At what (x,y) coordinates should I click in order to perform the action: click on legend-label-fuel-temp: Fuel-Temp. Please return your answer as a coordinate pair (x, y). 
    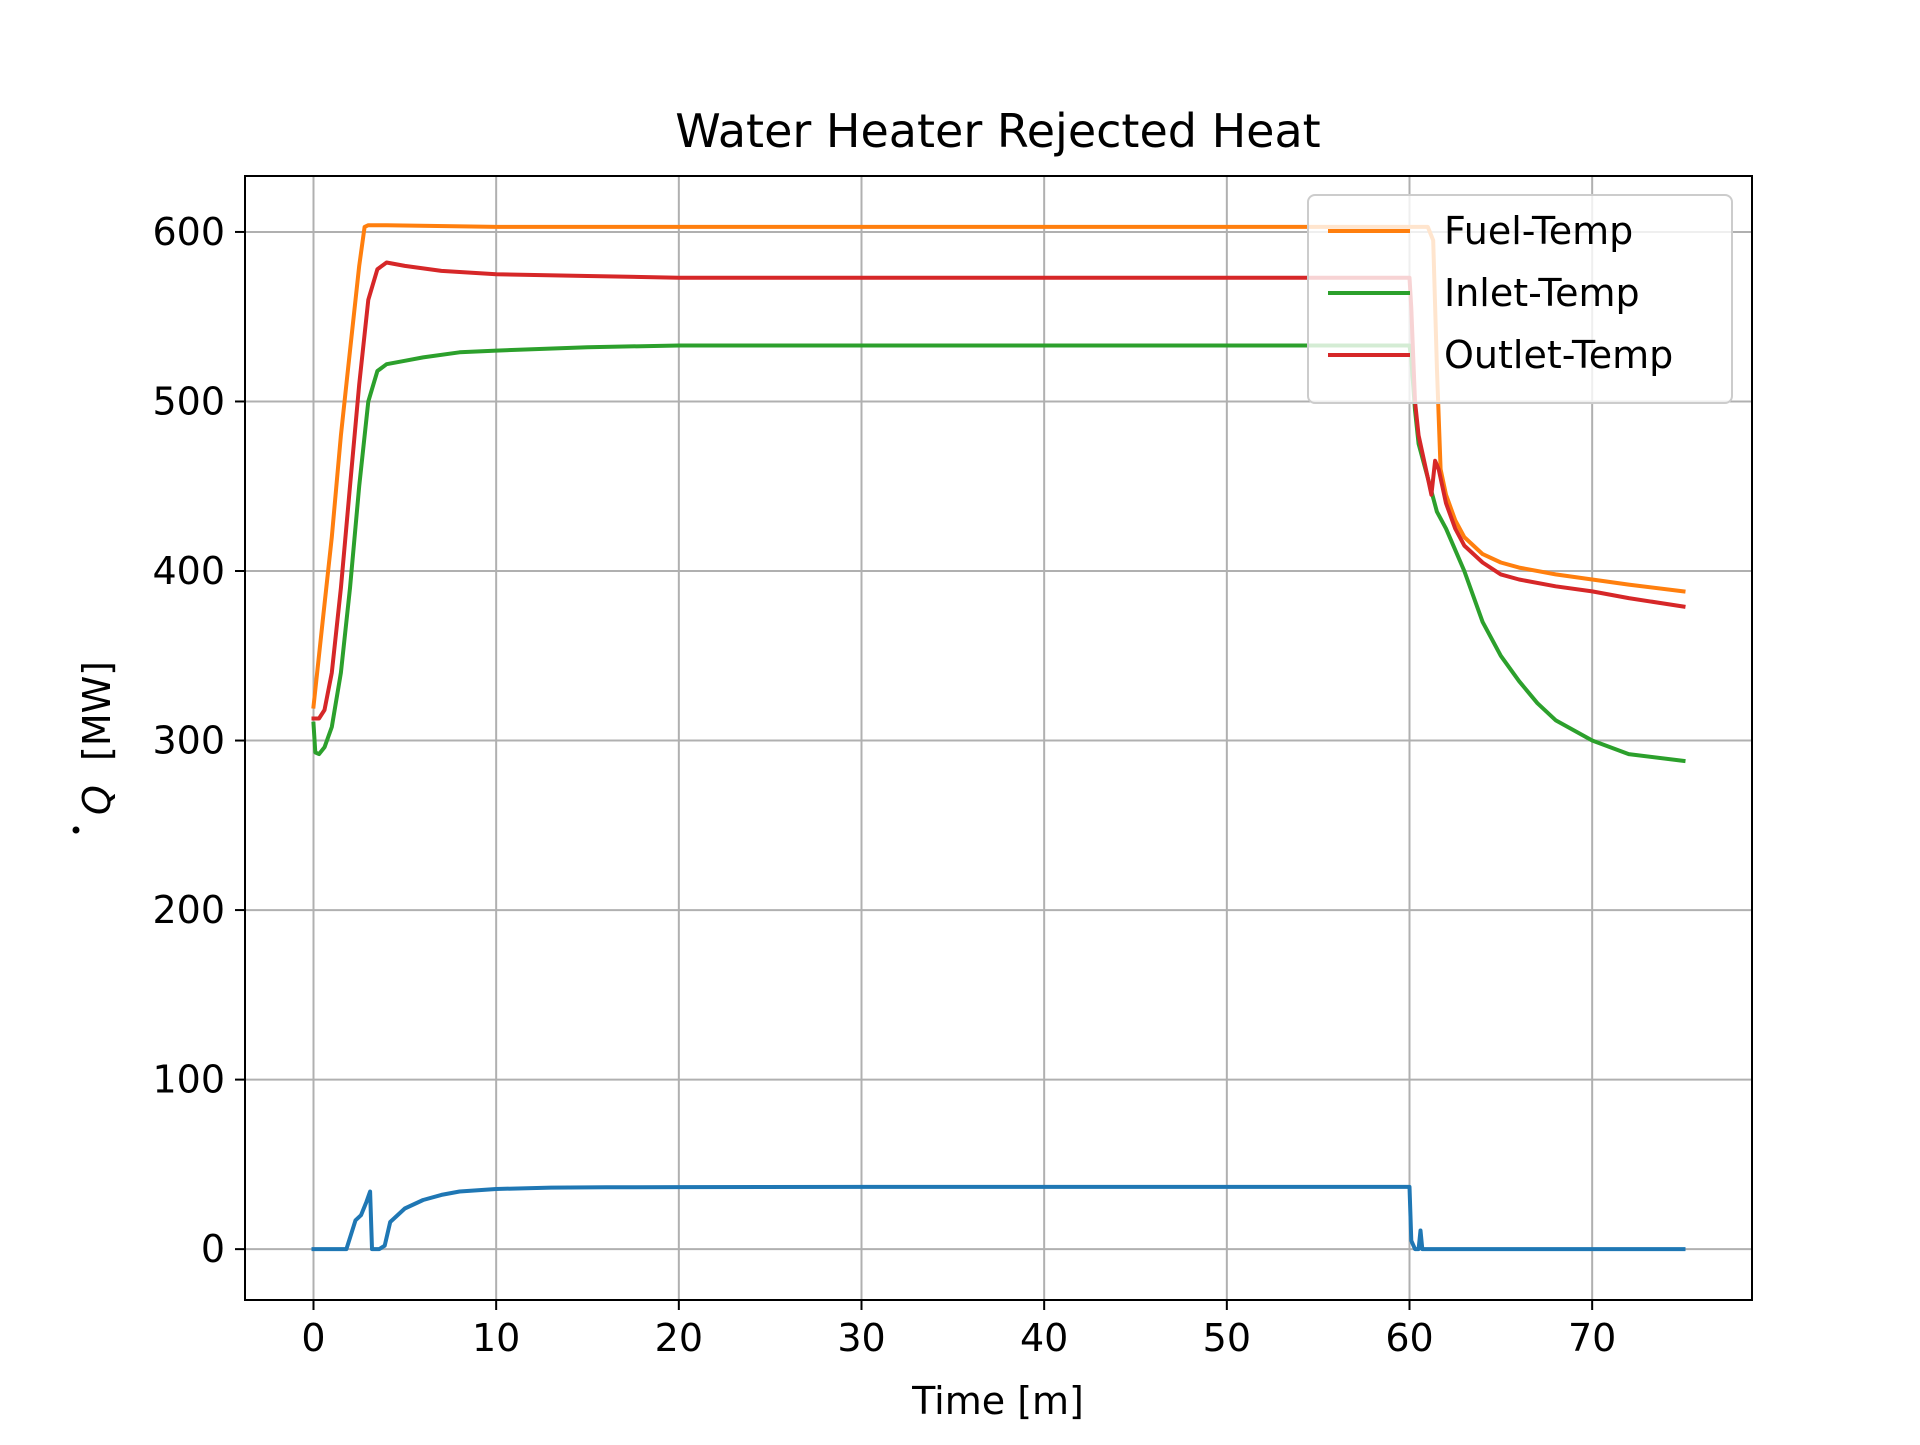
    Looking at the image, I should click on (1538, 231).